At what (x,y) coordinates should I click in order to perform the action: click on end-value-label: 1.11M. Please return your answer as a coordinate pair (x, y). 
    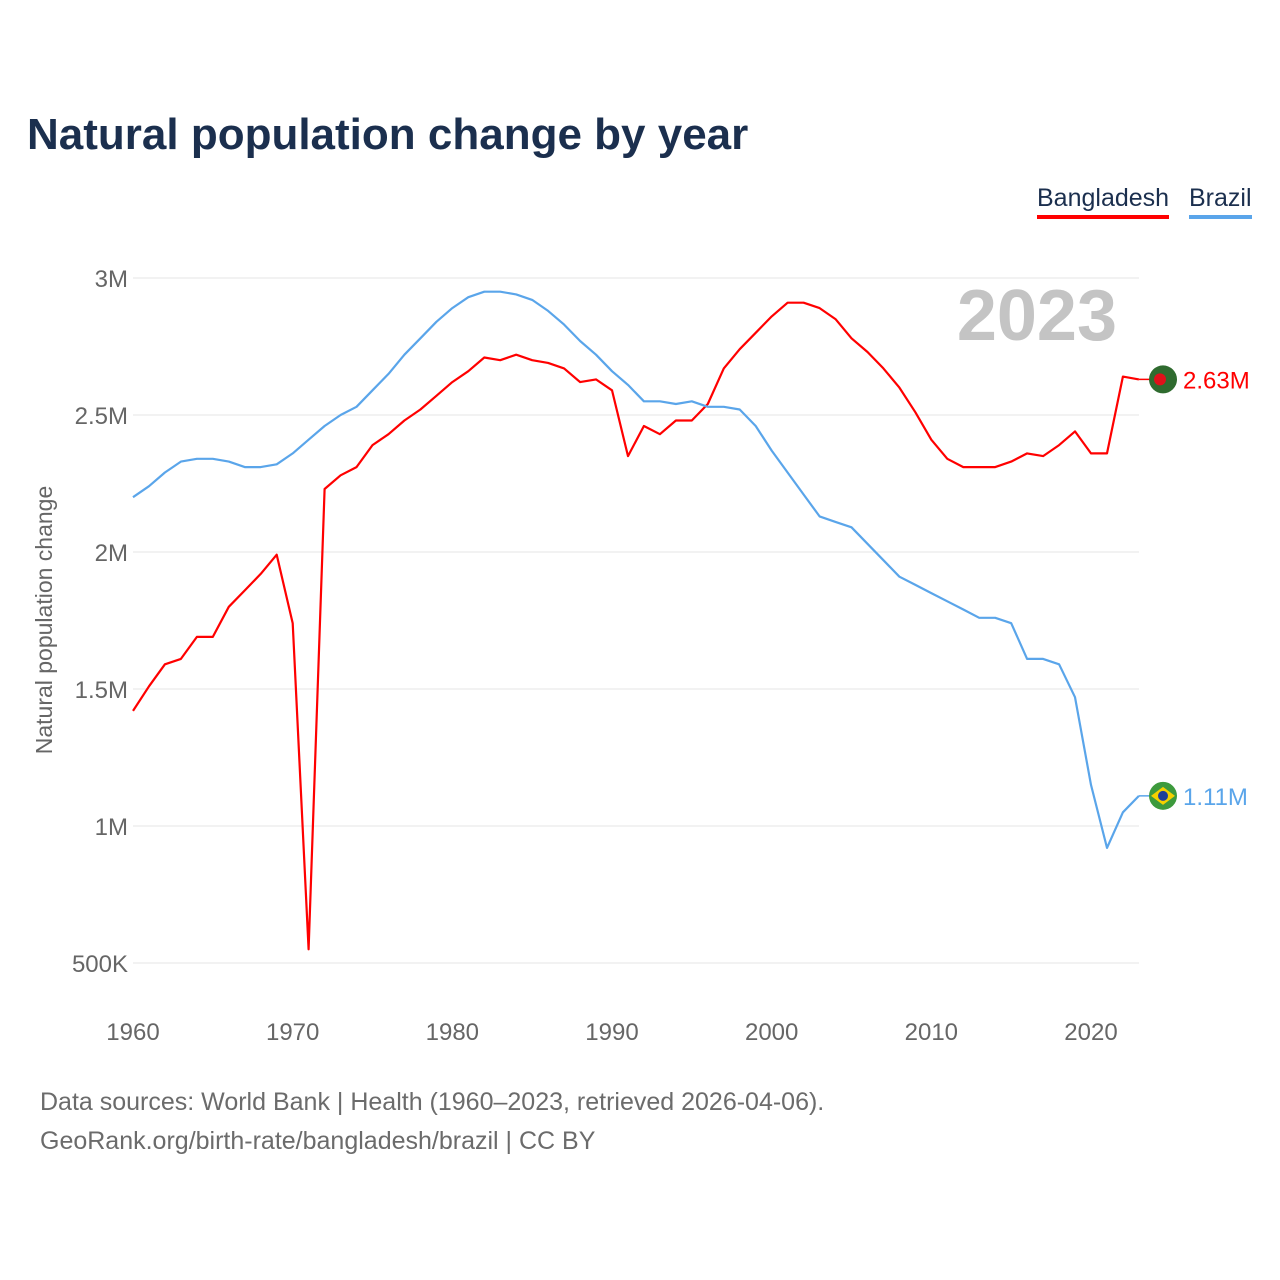
    Looking at the image, I should click on (1215, 797).